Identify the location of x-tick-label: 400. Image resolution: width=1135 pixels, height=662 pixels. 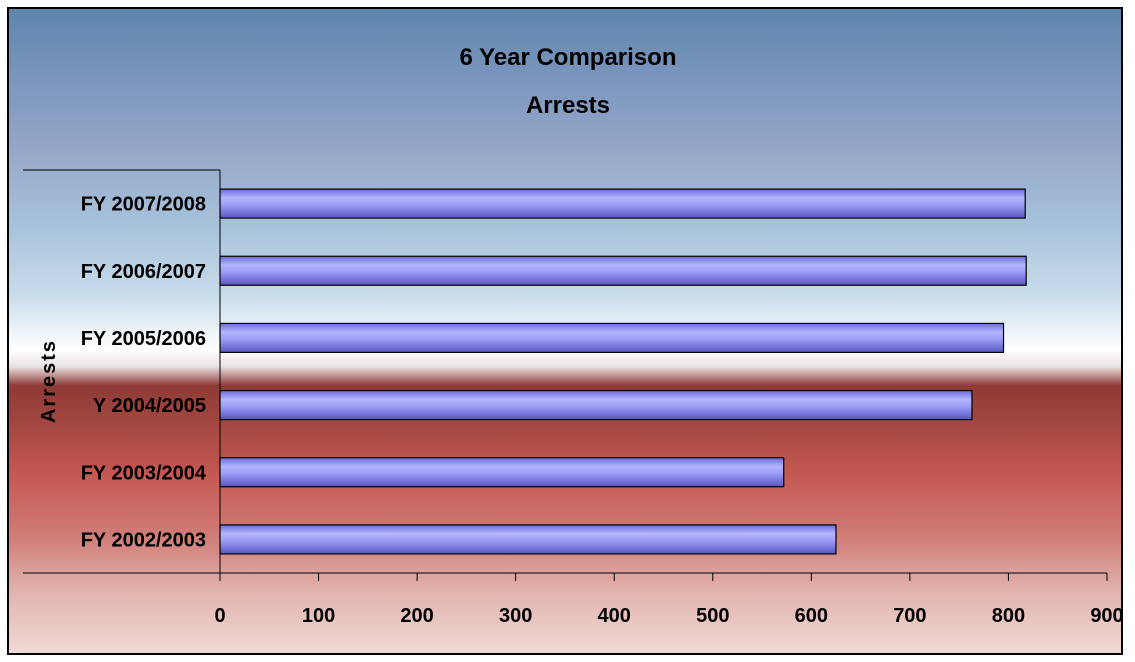
(614, 616).